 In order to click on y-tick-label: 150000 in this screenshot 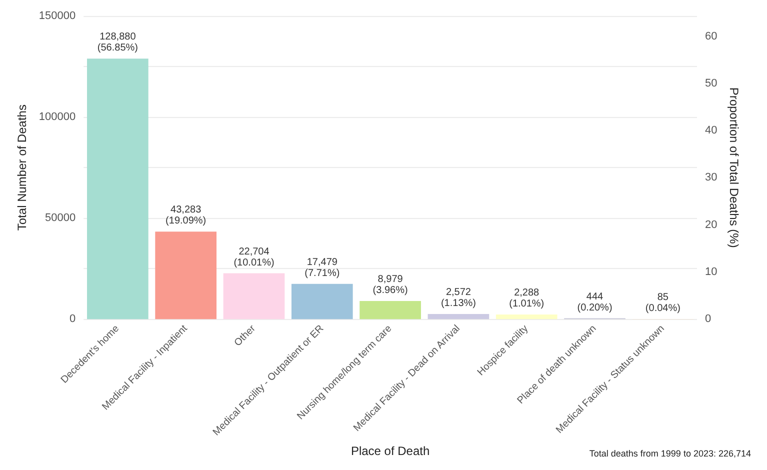, I will do `click(57, 16)`.